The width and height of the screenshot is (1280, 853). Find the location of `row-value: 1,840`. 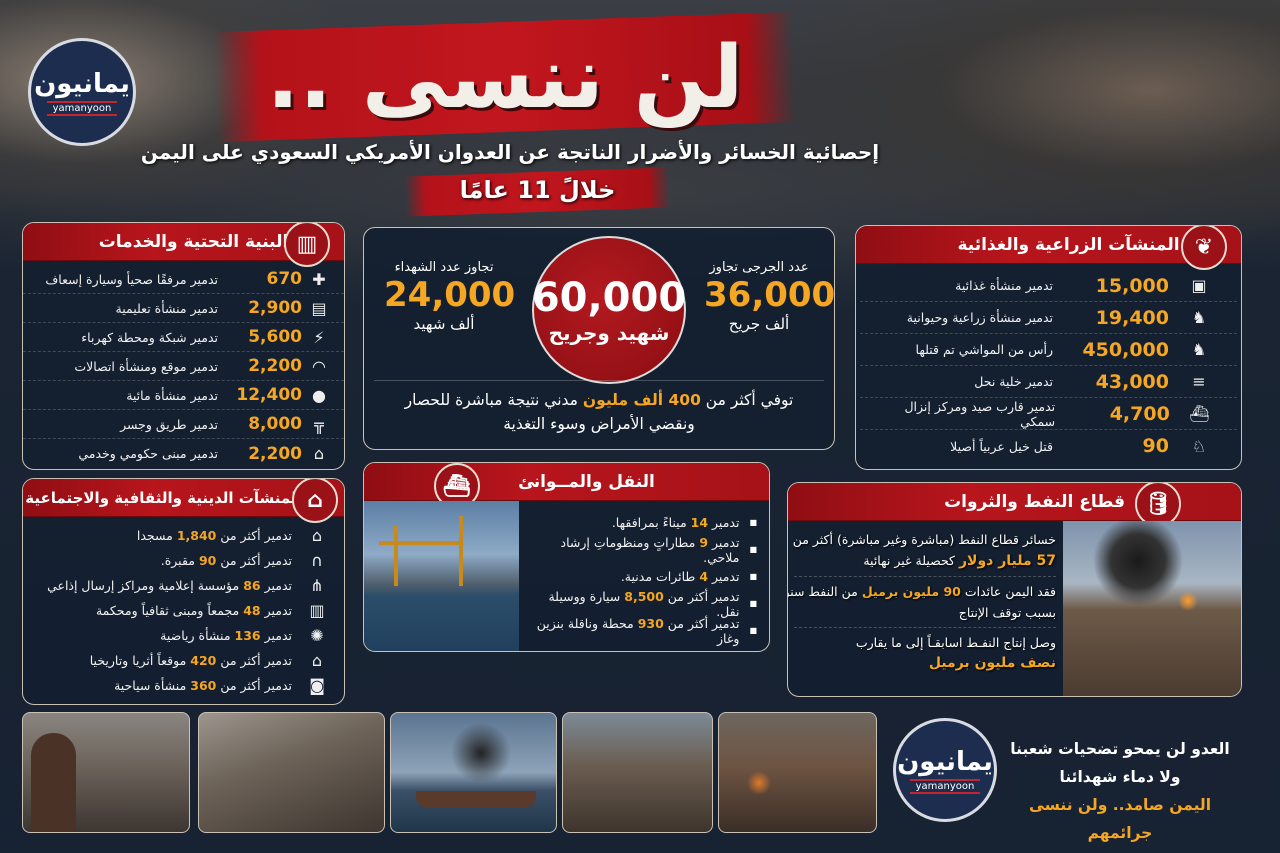

row-value: 1,840 is located at coordinates (196, 535).